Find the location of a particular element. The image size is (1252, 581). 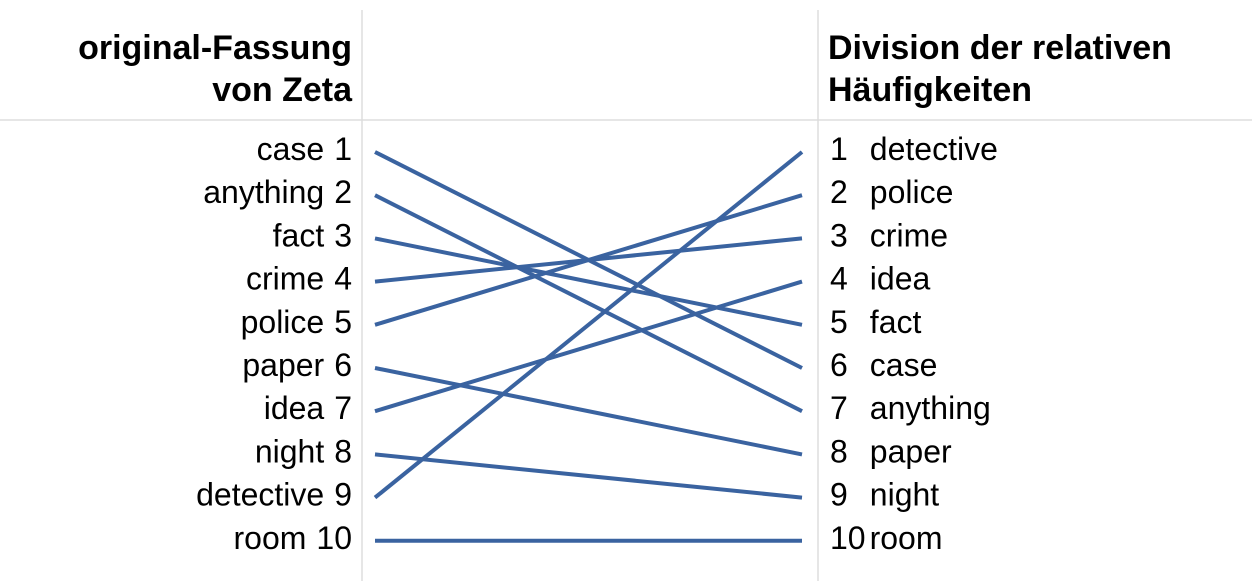

right-item: 1 detective is located at coordinates (914, 149).